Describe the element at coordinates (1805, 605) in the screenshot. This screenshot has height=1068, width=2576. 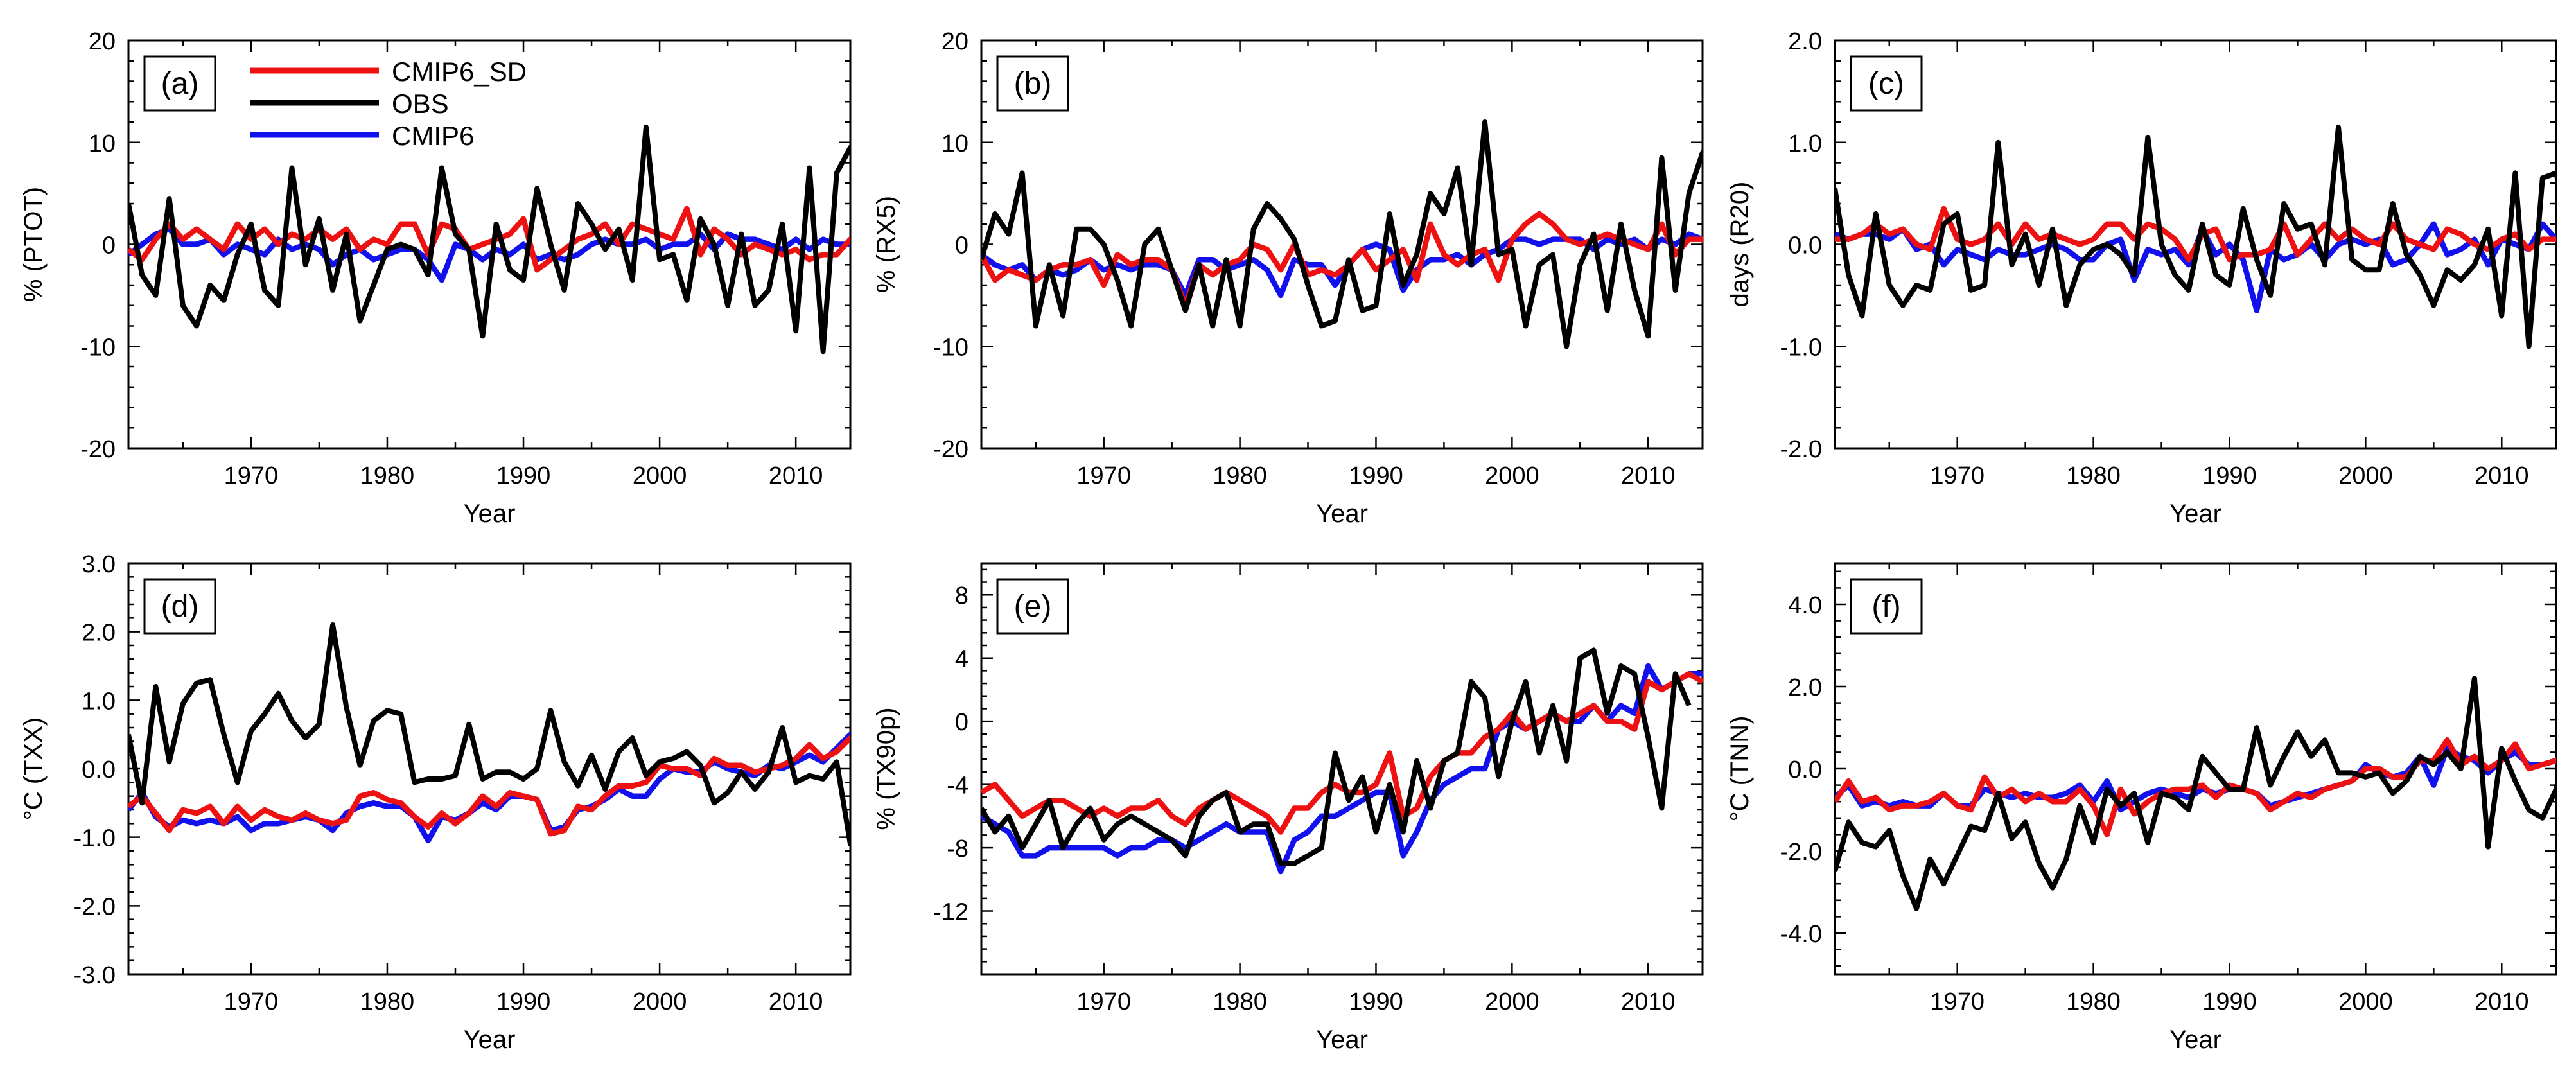
I see `y-tick-label: 4.0` at that location.